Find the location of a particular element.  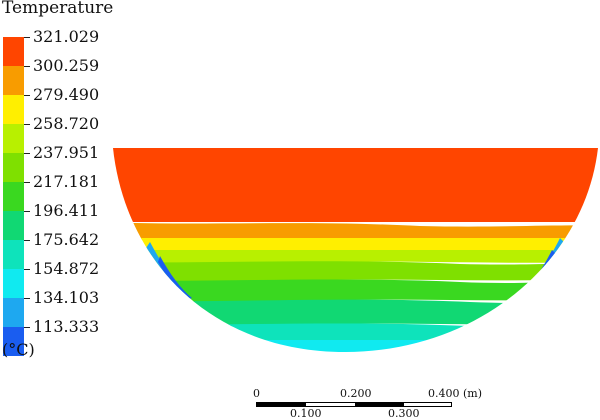

legend-title: Temperature is located at coordinates (58, 9).